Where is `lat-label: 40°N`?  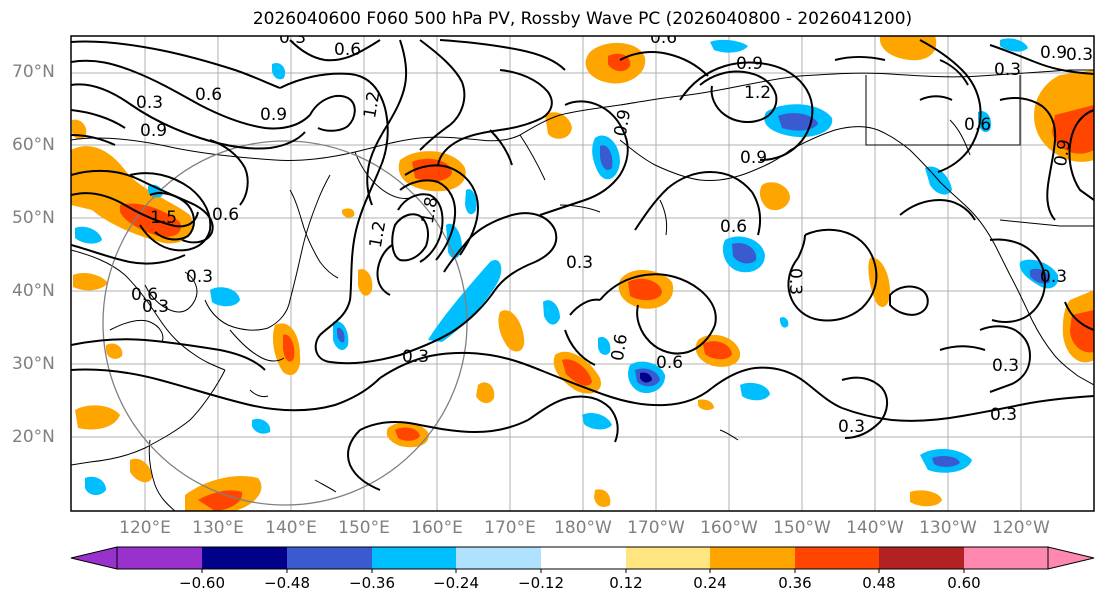 lat-label: 40°N is located at coordinates (33, 291).